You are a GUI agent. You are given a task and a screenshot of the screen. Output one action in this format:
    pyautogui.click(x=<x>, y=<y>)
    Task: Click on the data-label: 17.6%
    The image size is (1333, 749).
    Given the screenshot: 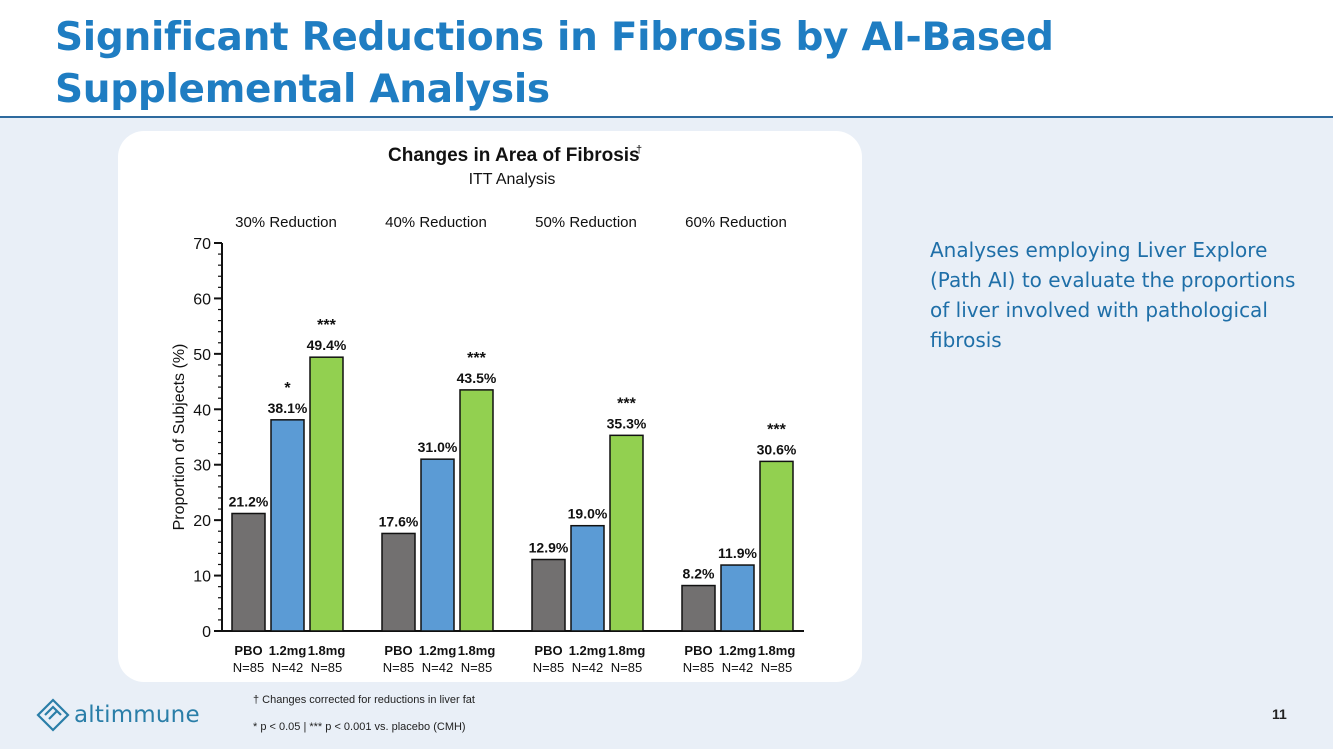 What is the action you would take?
    pyautogui.click(x=399, y=521)
    